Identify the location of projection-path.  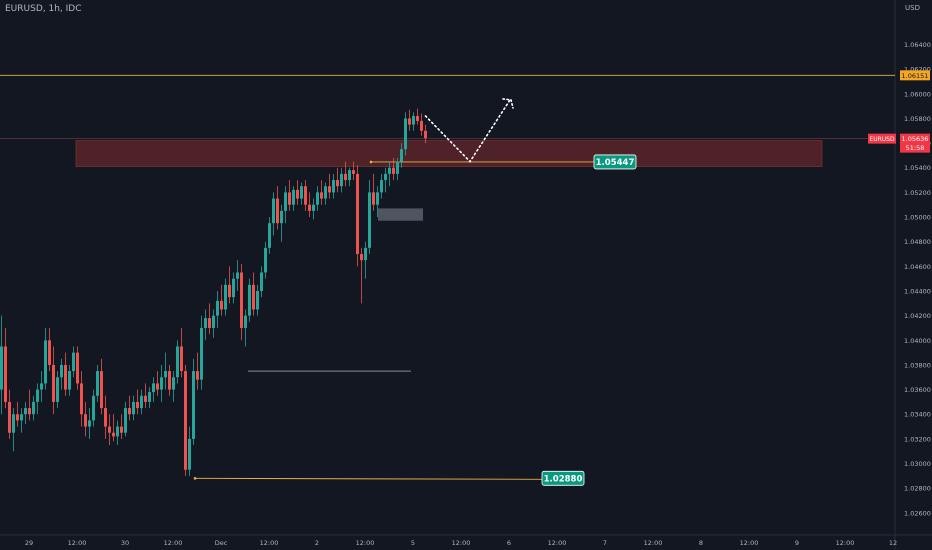
(467, 131).